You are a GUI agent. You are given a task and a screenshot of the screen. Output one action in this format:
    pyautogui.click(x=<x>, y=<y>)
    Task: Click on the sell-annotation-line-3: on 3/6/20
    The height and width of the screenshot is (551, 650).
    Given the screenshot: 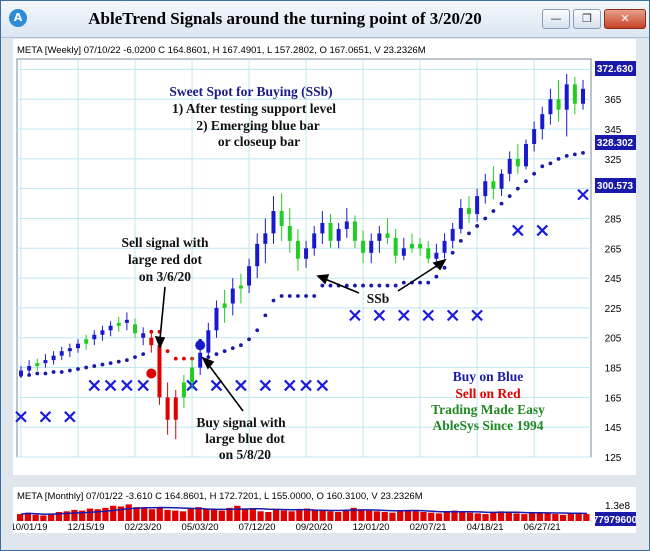 What is the action you would take?
    pyautogui.click(x=165, y=276)
    